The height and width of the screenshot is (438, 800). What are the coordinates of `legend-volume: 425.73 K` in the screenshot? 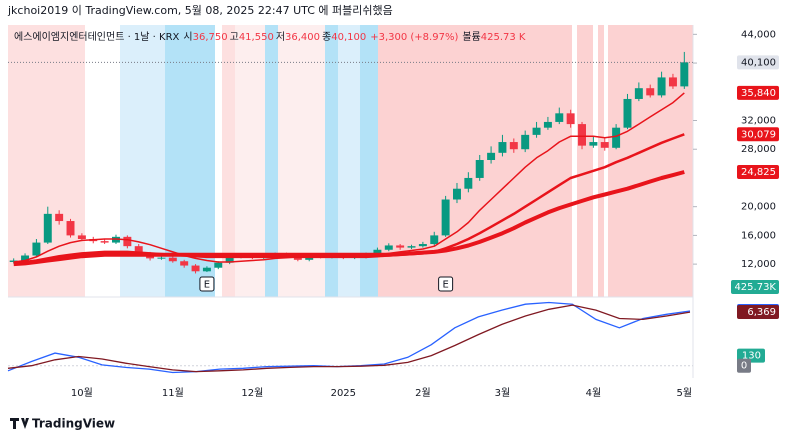 It's located at (503, 37).